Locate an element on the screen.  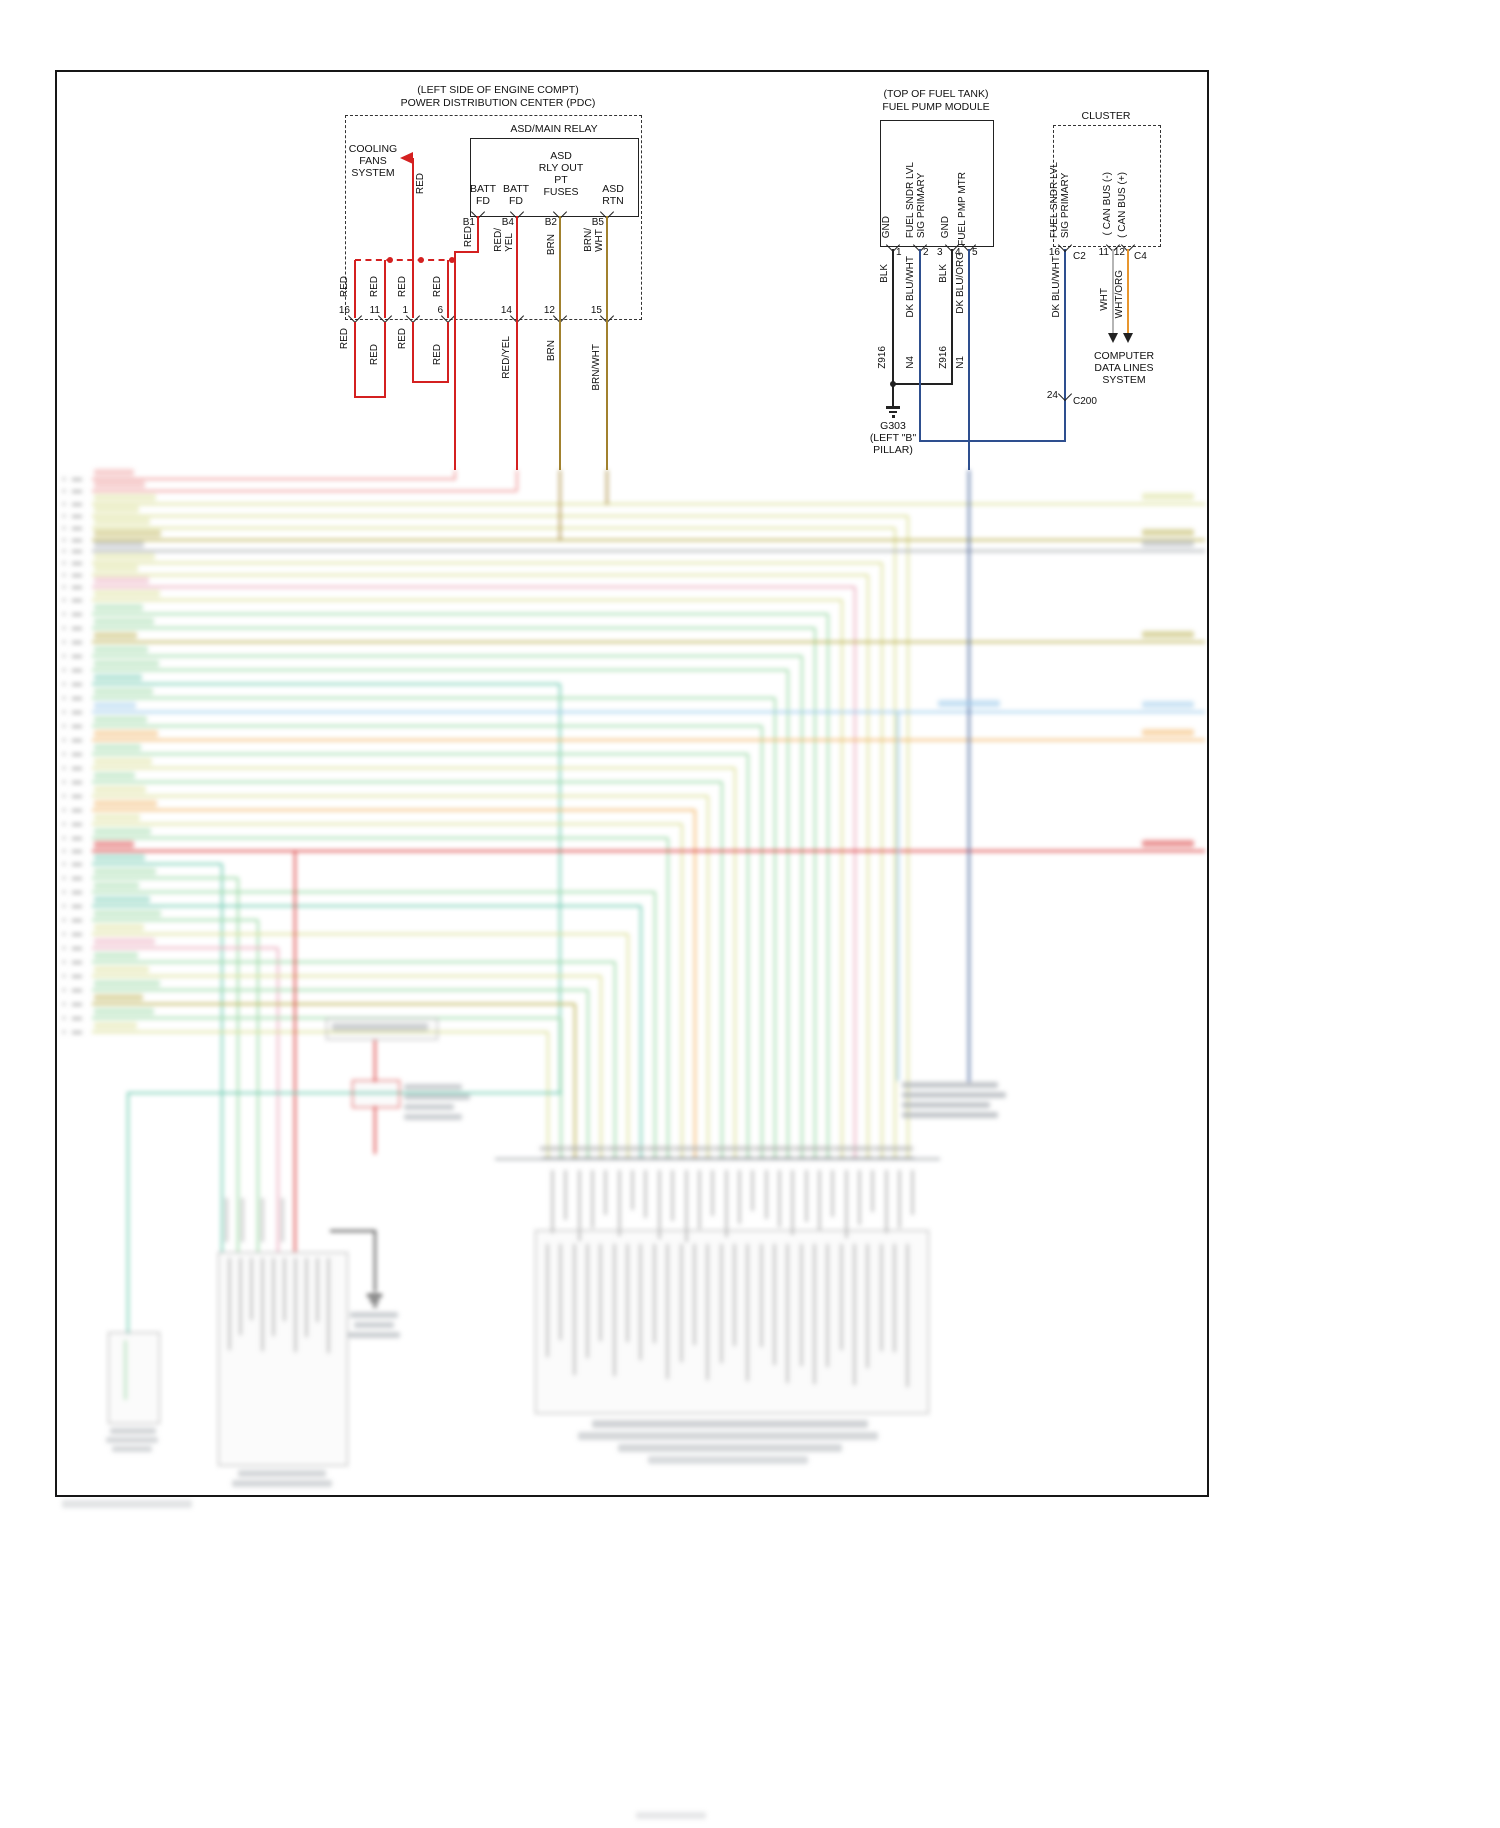
ground-label-g303: G303 (LEFT "B" PILLAR) is located at coordinates (893, 438).